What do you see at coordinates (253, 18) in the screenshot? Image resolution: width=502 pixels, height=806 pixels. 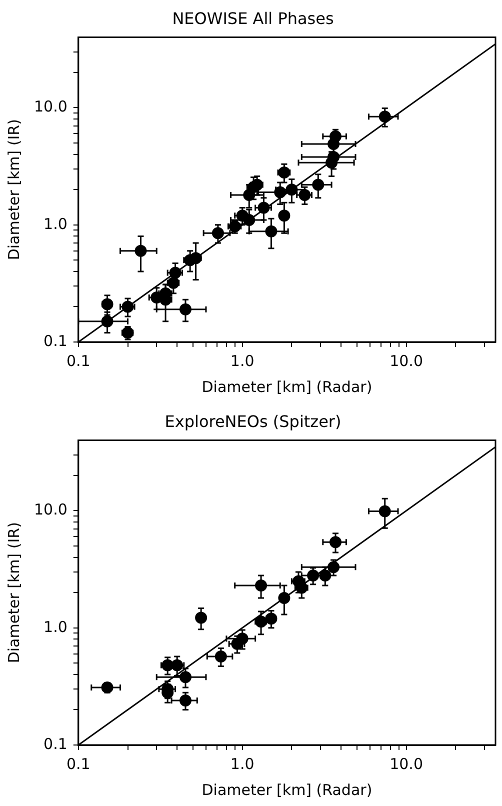 I see `chart-title: NEOWISE All Phases` at bounding box center [253, 18].